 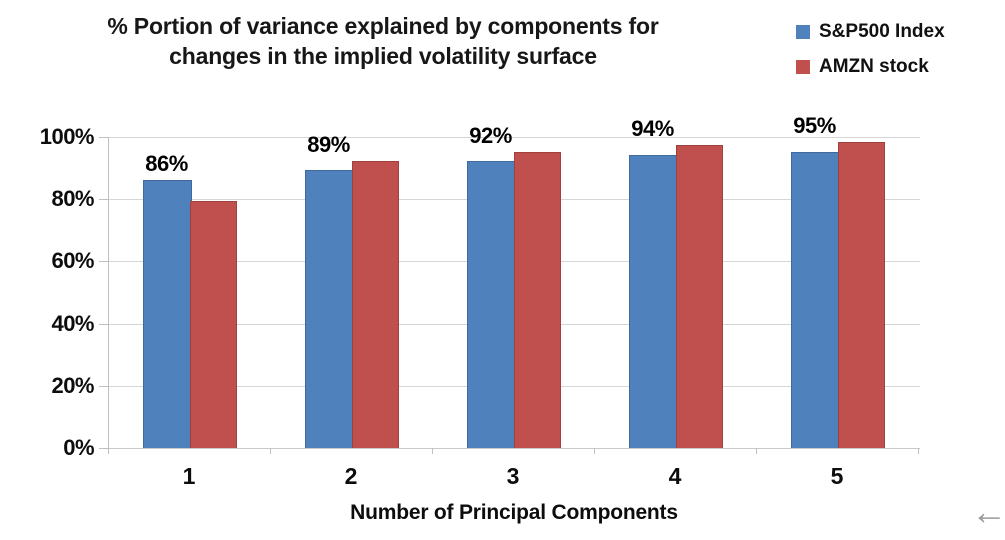 What do you see at coordinates (837, 476) in the screenshot?
I see `x-axis-category-label: 5` at bounding box center [837, 476].